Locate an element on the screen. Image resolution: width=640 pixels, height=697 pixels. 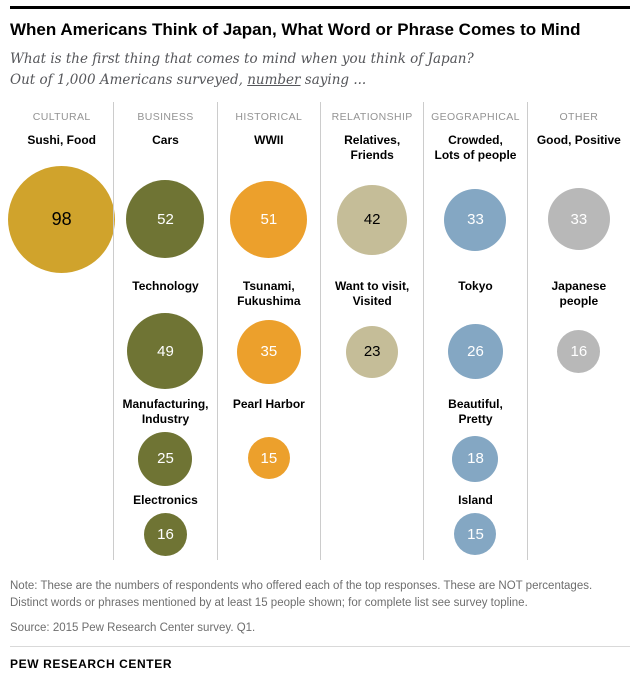
bubble-value: 23 is located at coordinates (372, 352).